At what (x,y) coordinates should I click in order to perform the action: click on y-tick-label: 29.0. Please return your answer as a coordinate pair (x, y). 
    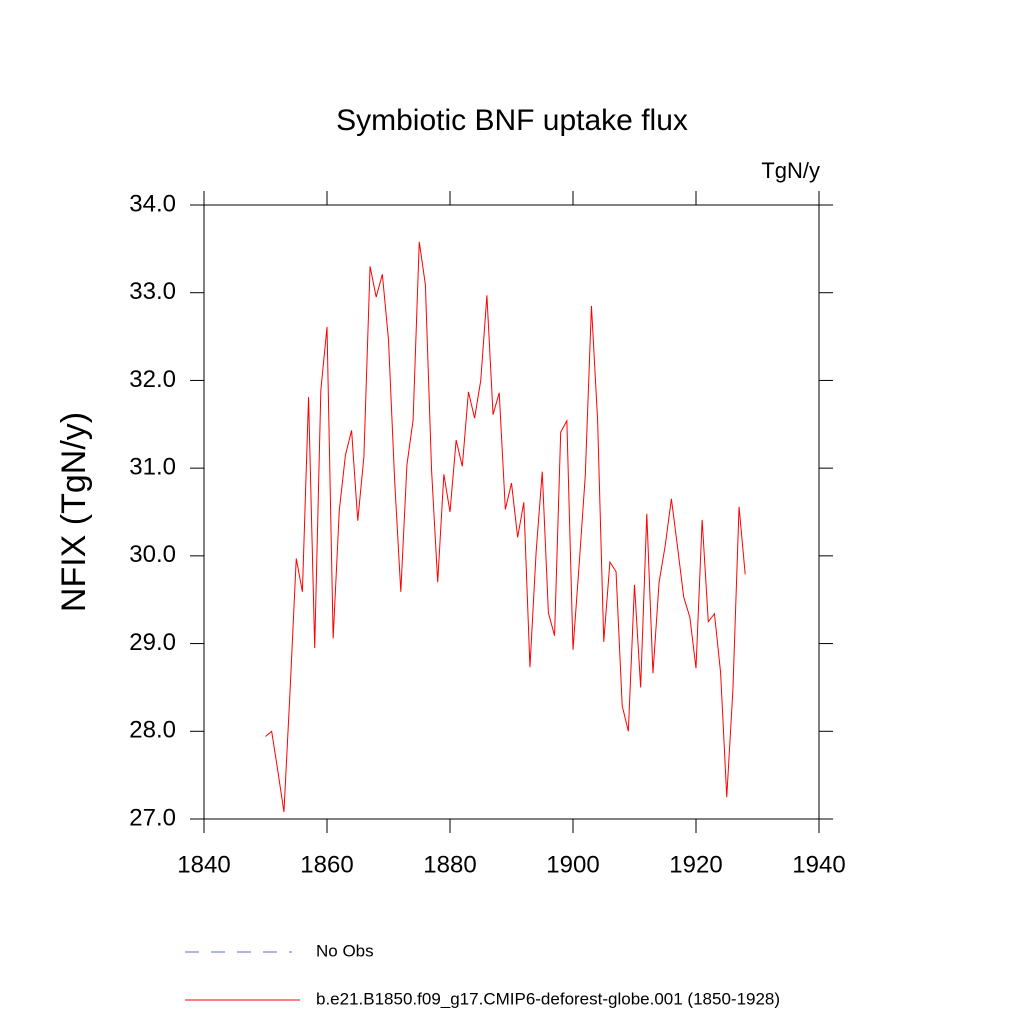
    Looking at the image, I should click on (152, 642).